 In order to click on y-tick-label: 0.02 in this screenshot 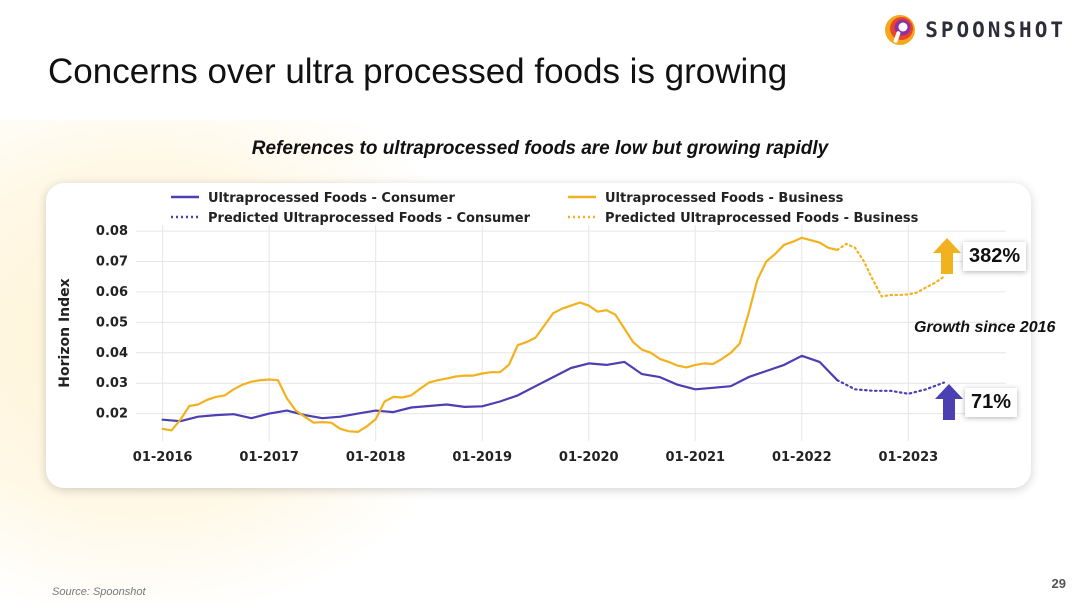, I will do `click(112, 414)`.